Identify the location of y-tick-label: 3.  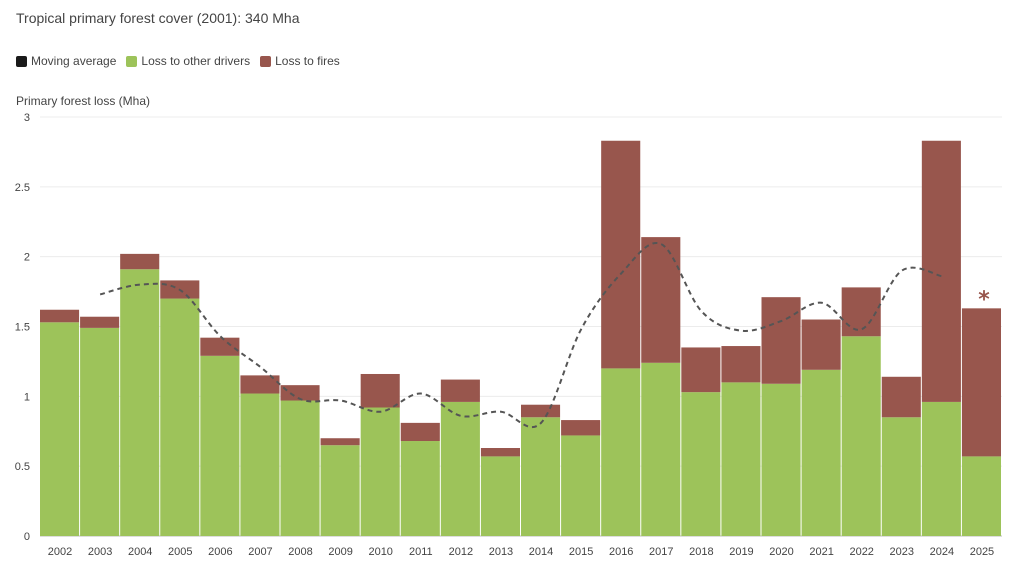
(27, 118).